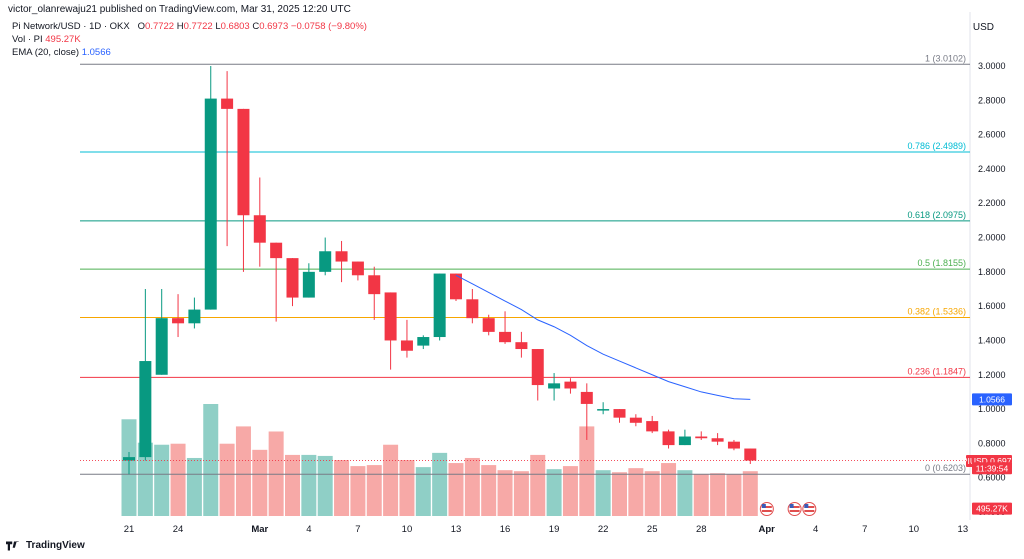 This screenshot has height=559, width=1024. What do you see at coordinates (815, 529) in the screenshot?
I see `x-tick-label-13: 4` at bounding box center [815, 529].